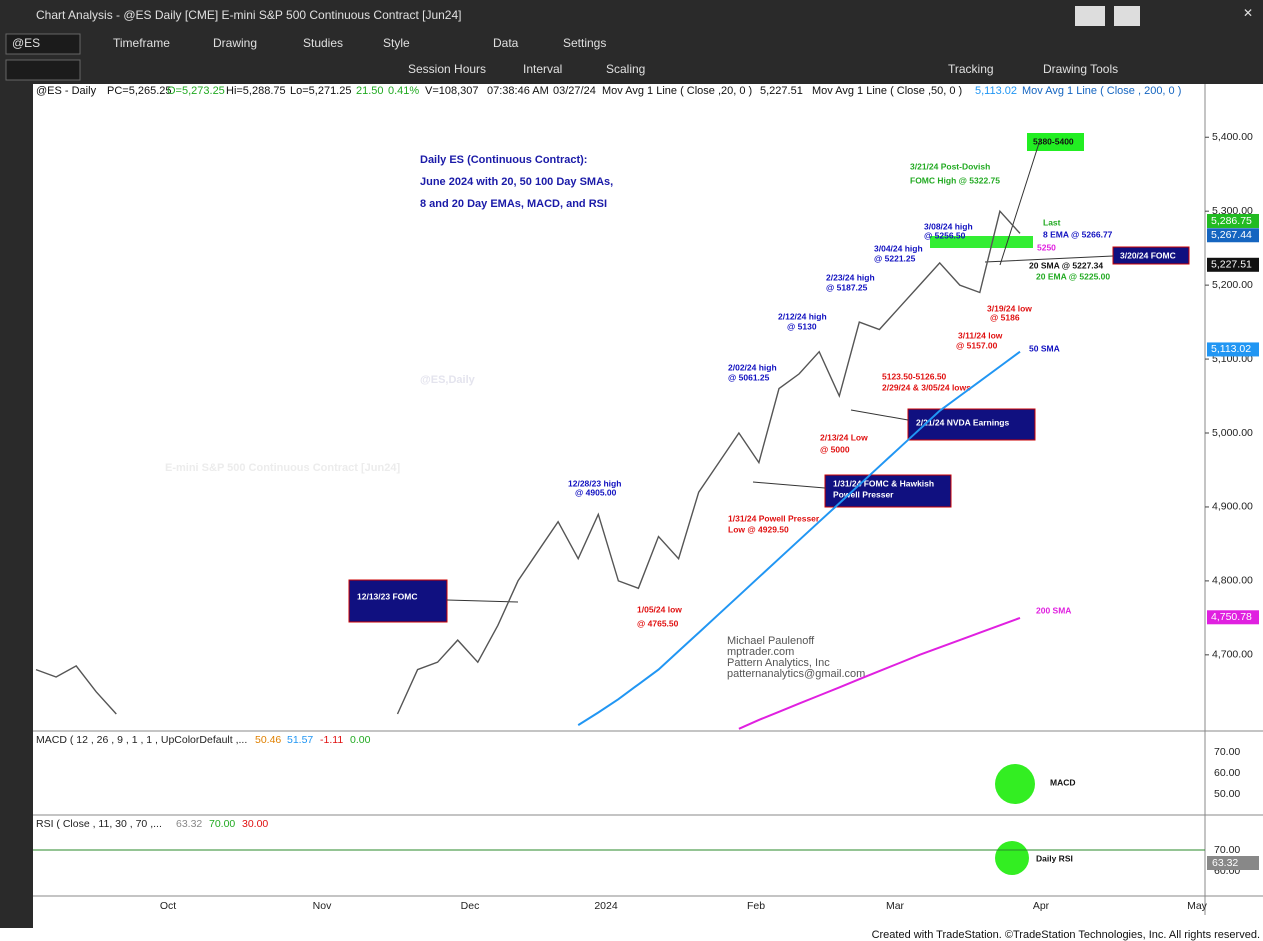  What do you see at coordinates (370, 91) in the screenshot?
I see `header-field: 21.50` at bounding box center [370, 91].